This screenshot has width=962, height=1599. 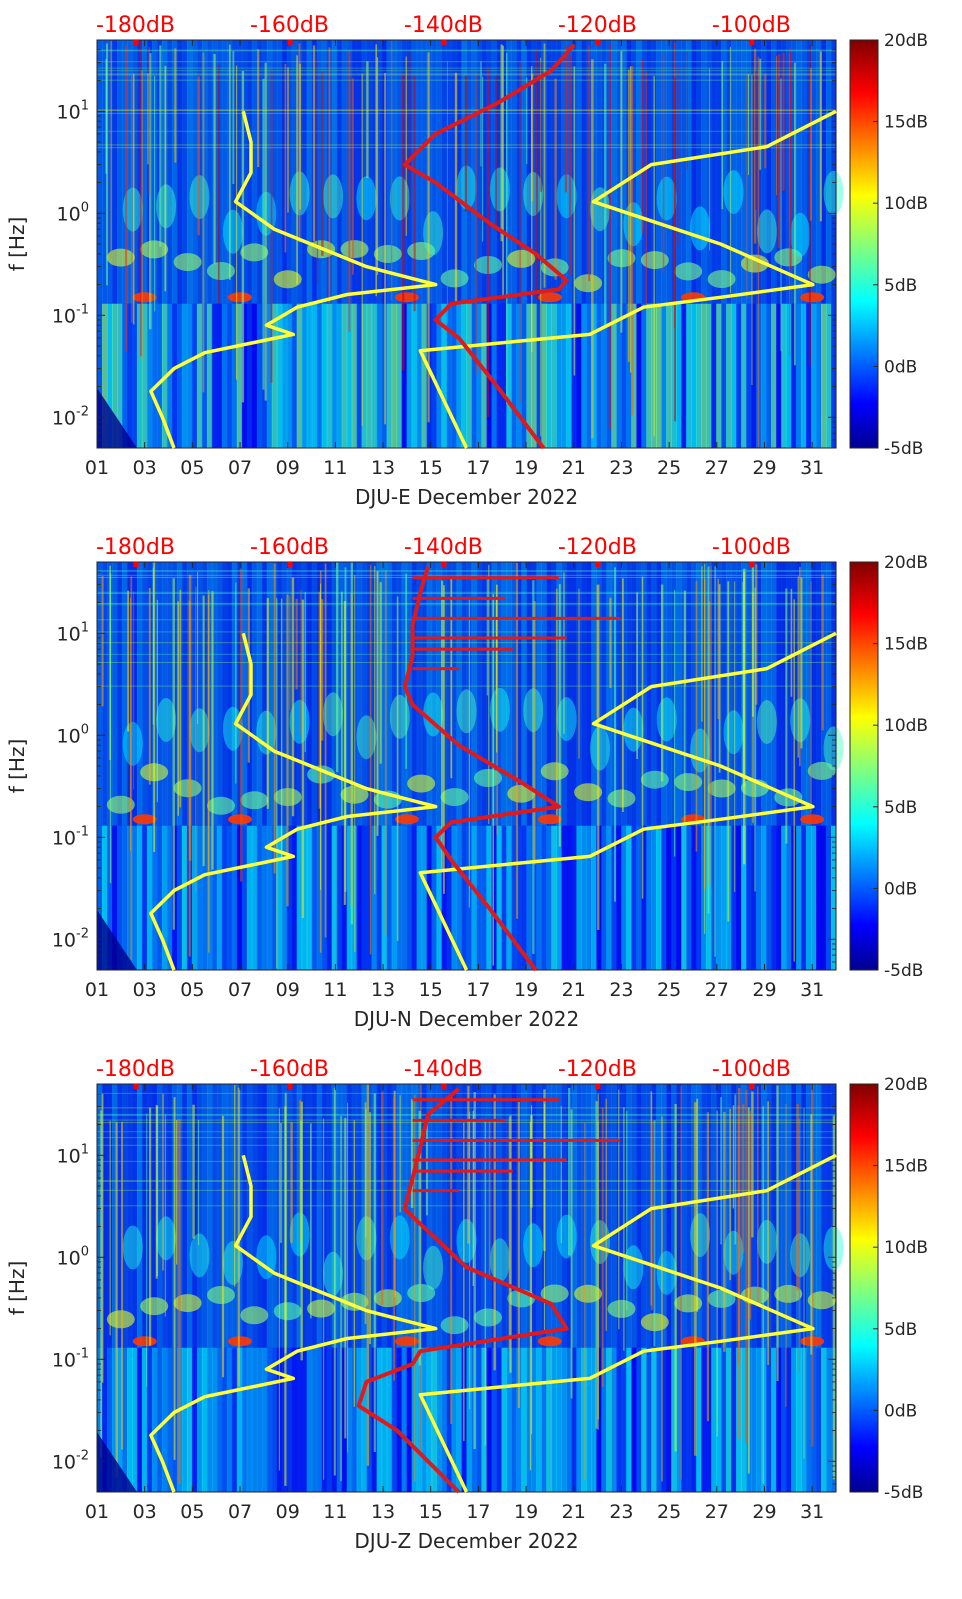 What do you see at coordinates (888, 767) in the screenshot?
I see `panel-north-colorbar: -5dB 0dB 5dB 10dB 15dB 20dB` at bounding box center [888, 767].